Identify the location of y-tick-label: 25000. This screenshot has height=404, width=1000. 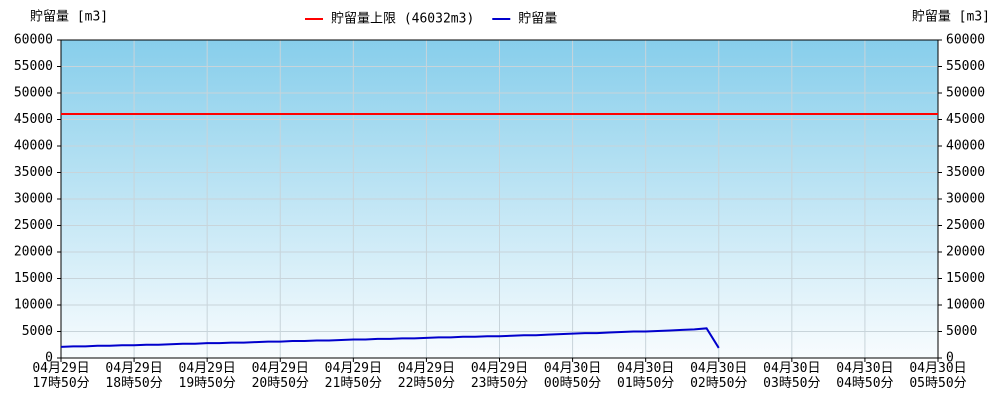
(33, 225).